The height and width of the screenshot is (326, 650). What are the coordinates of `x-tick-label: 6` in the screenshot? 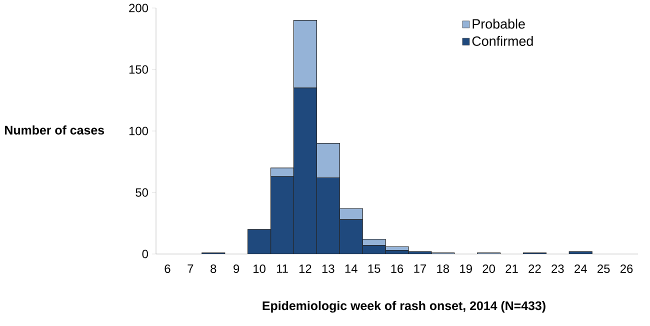 It's located at (167, 268).